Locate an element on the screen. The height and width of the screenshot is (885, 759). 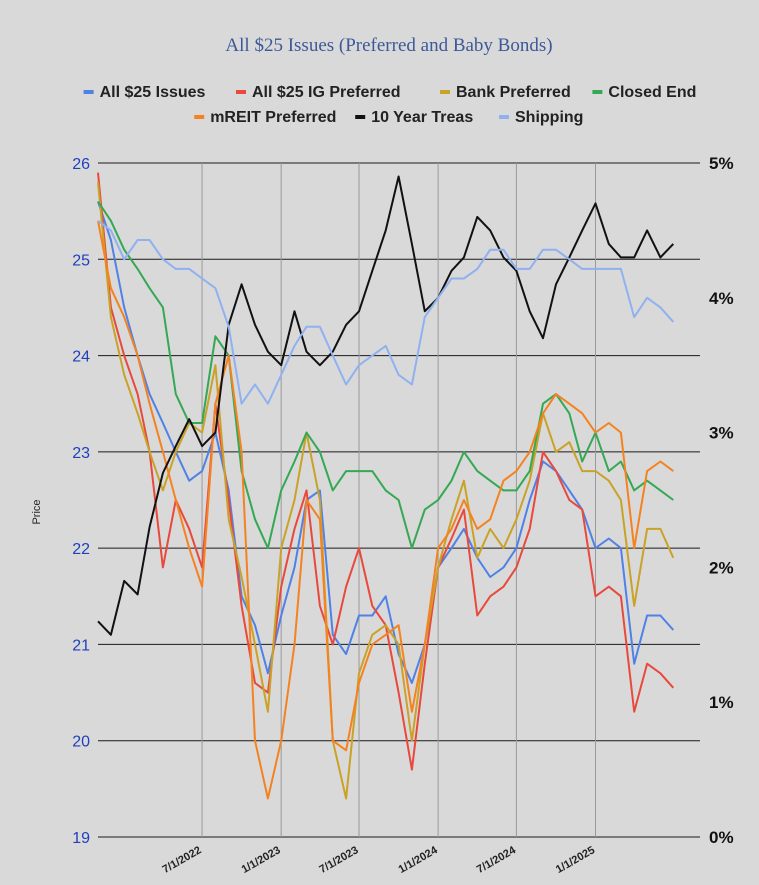
y-right-tick-label: 4% is located at coordinates (721, 298).